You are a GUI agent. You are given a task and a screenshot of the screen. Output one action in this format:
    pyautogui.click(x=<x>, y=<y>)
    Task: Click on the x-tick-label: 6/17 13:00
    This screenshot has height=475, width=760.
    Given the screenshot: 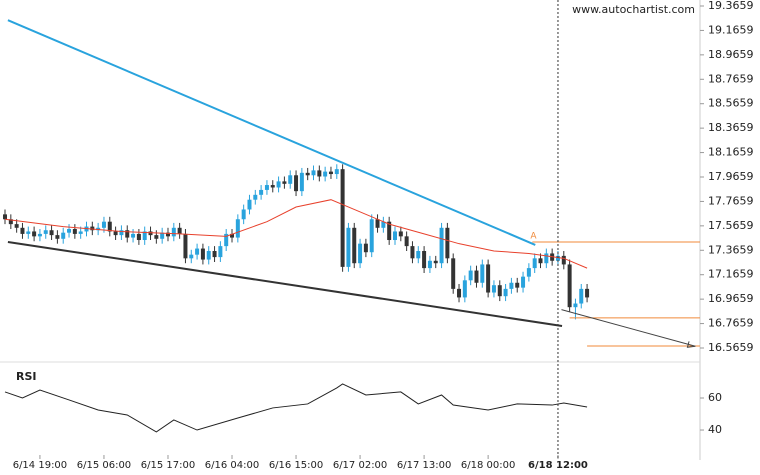 What is the action you would take?
    pyautogui.click(x=424, y=465)
    